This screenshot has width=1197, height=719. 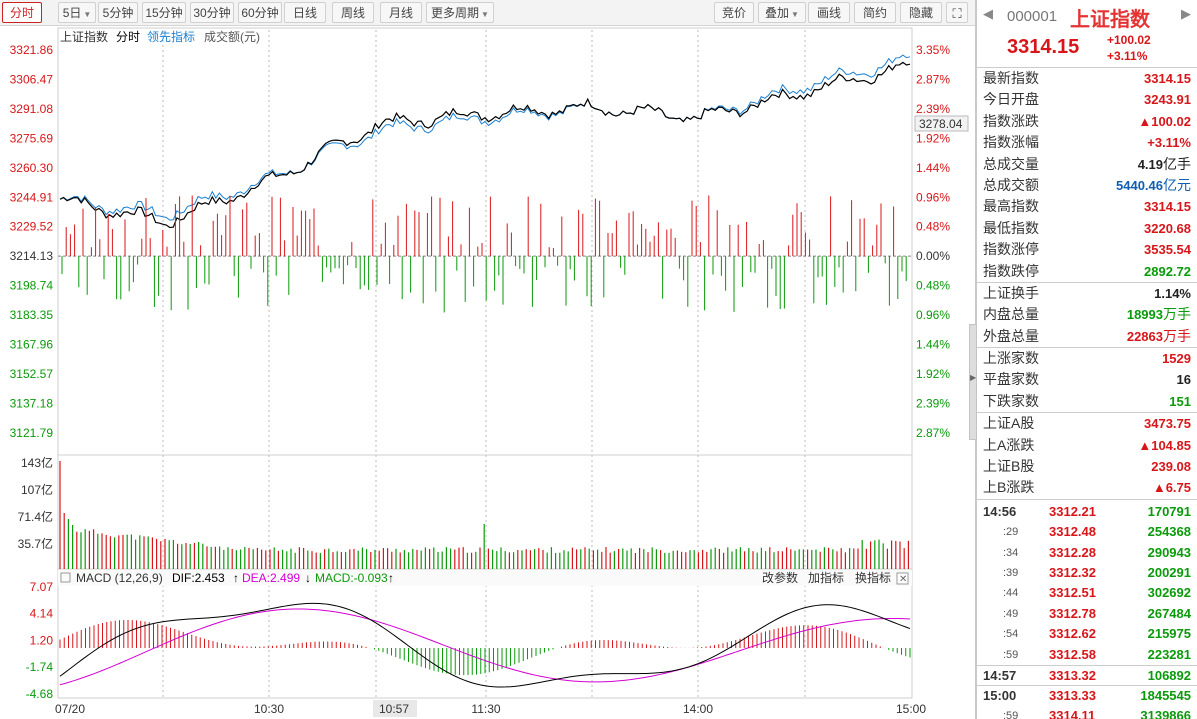 What do you see at coordinates (1011, 227) in the screenshot?
I see `stat-label: 最低指数` at bounding box center [1011, 227].